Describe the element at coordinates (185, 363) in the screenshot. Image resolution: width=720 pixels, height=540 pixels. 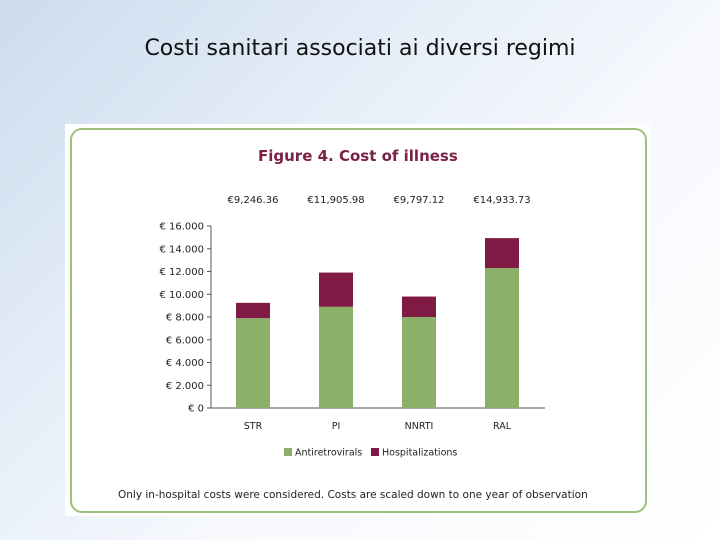
I see `y-tick-label-6: € 4.000` at that location.